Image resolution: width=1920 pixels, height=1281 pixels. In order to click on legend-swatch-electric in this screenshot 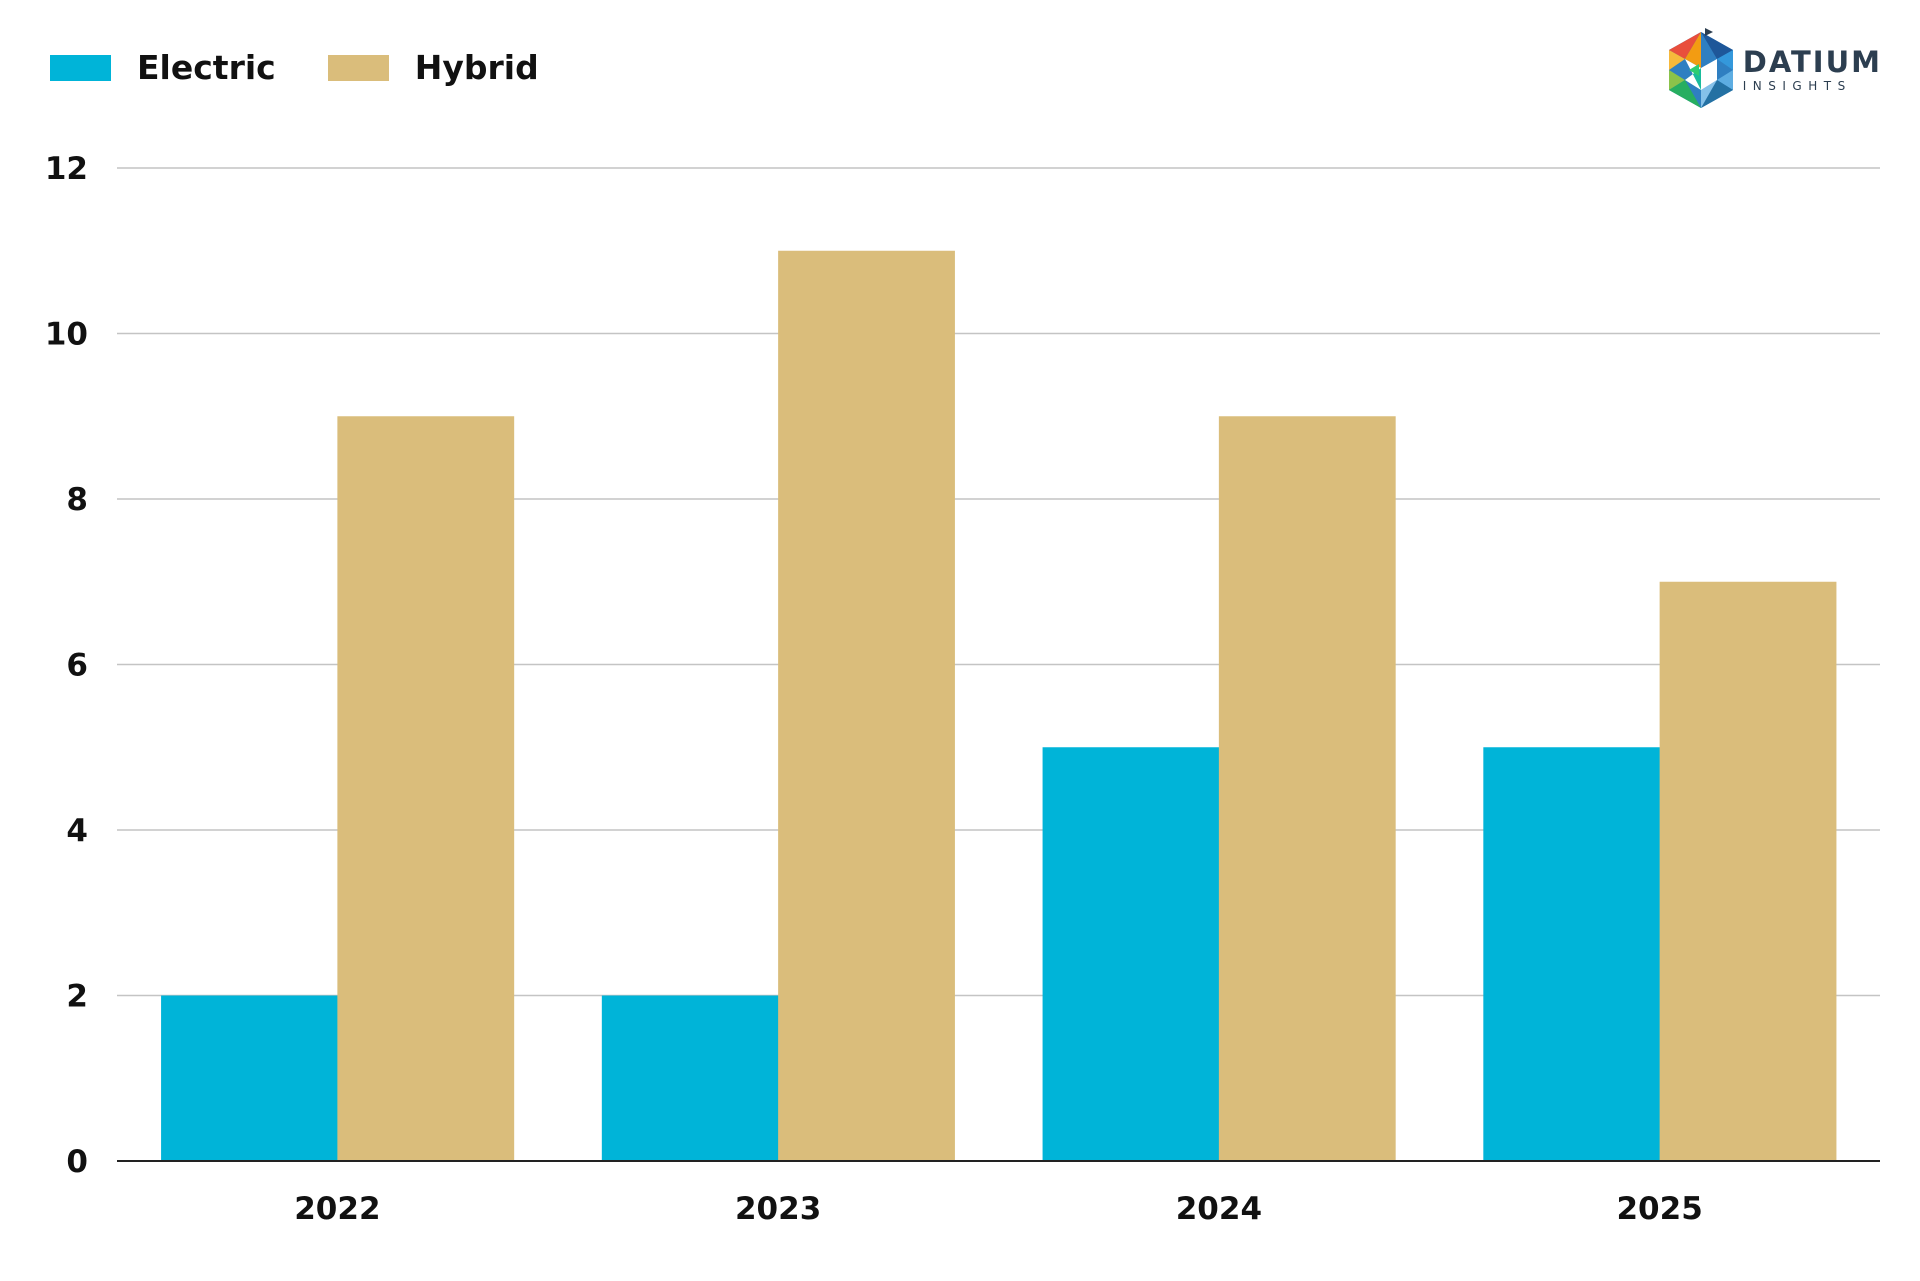, I will do `click(80, 67)`.